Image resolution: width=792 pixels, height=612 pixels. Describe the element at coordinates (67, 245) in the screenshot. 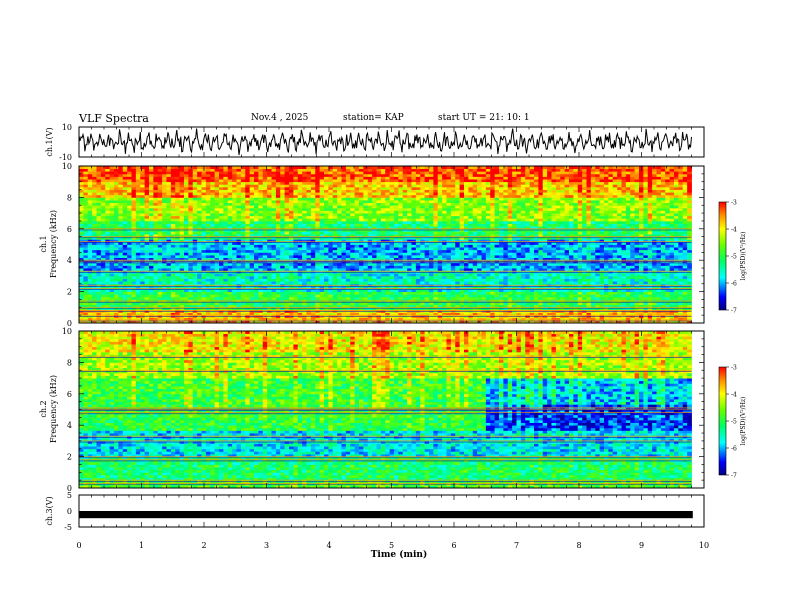

I see `ch1-frequency-ticklabels: 0 2 4 6 8 10` at that location.